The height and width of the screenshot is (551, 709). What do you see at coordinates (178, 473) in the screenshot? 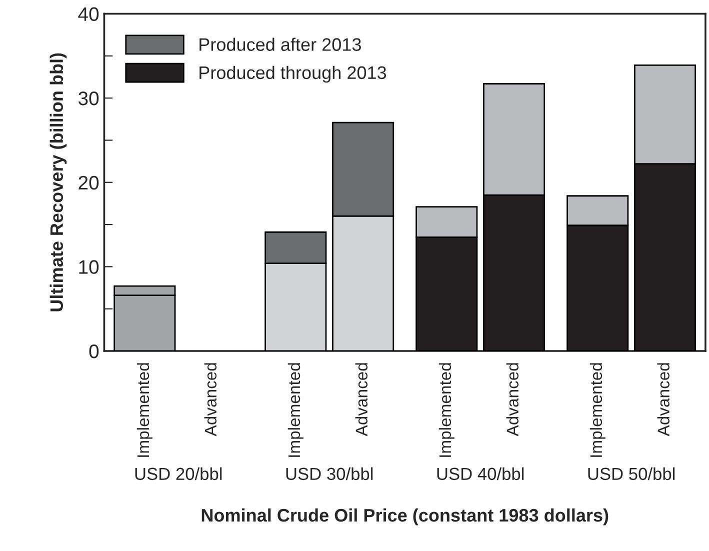
I see `text: USD 20/bbl` at bounding box center [178, 473].